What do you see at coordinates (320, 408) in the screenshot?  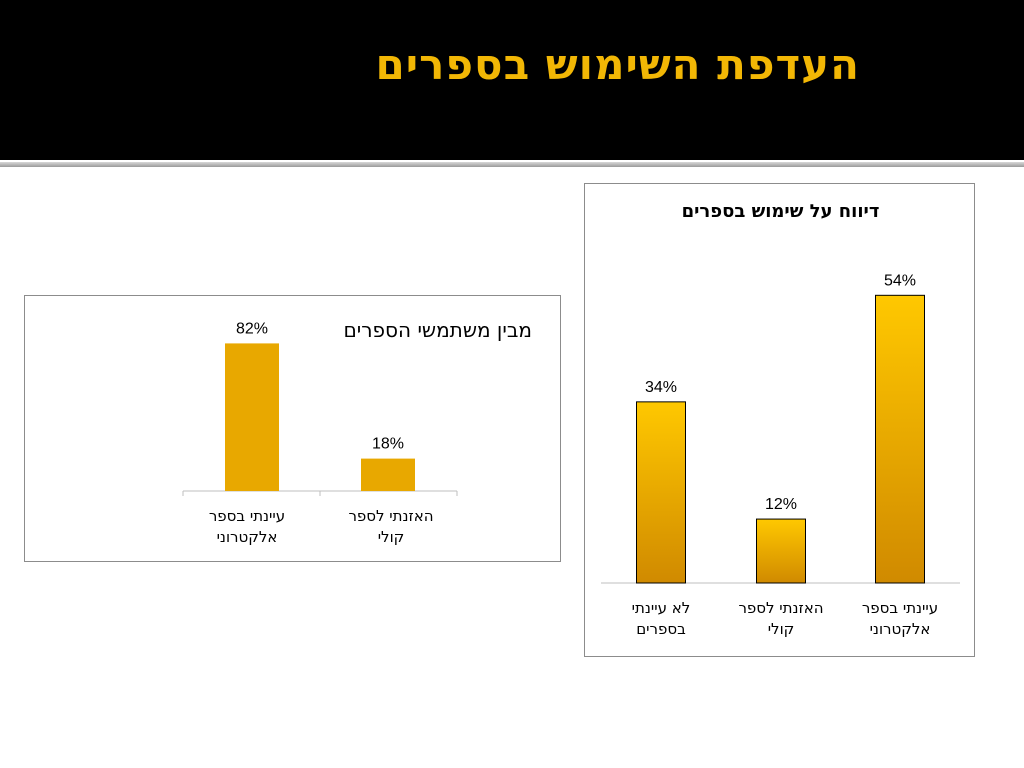 I see `chart-users-breakdown-plot: 82% 18%` at bounding box center [320, 408].